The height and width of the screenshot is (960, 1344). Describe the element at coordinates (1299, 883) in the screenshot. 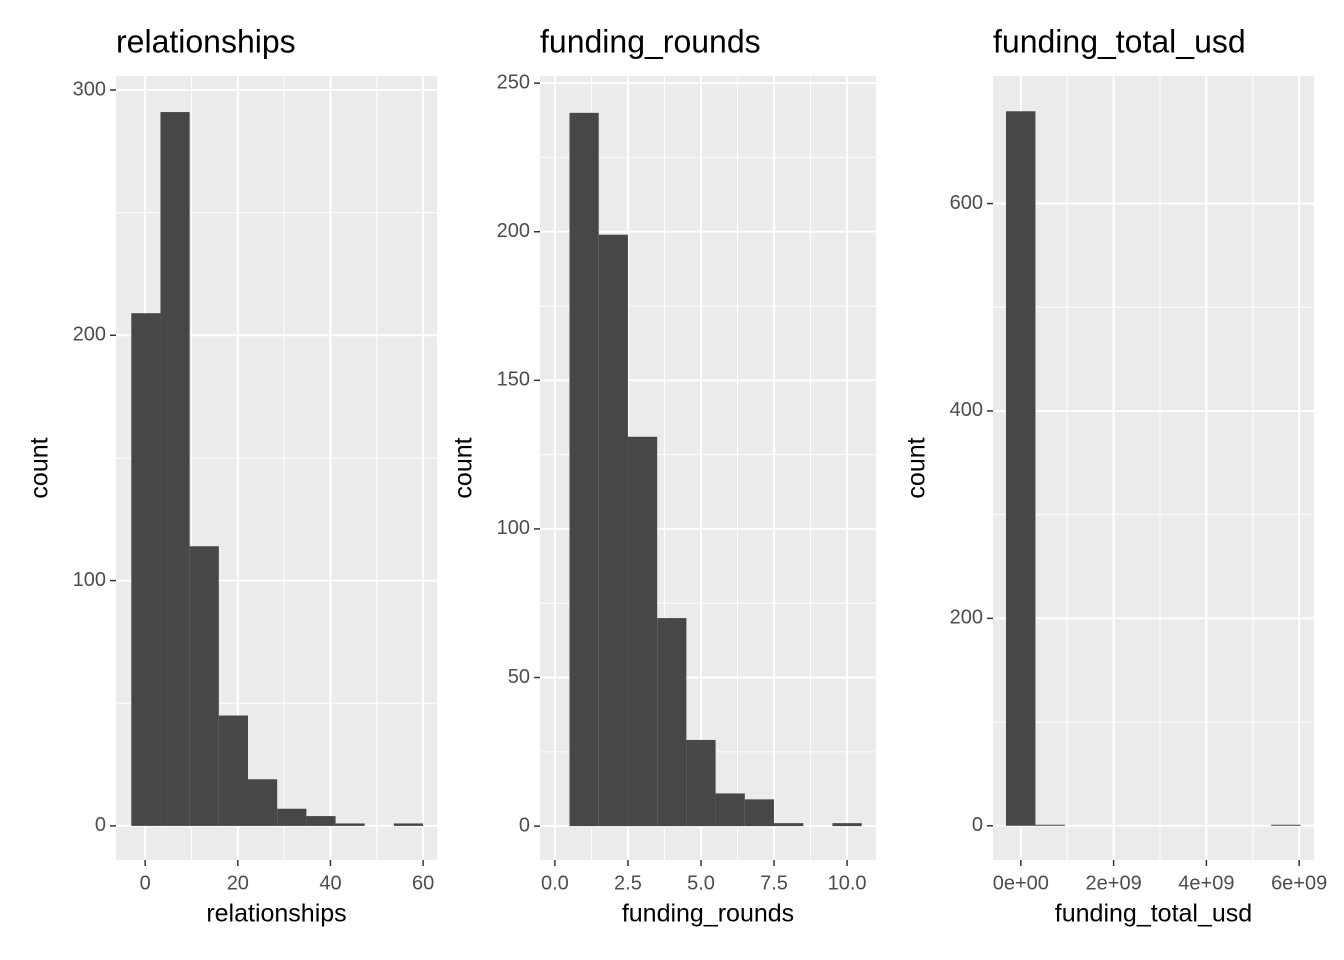

I see `x-tick-label: 6e+09` at that location.